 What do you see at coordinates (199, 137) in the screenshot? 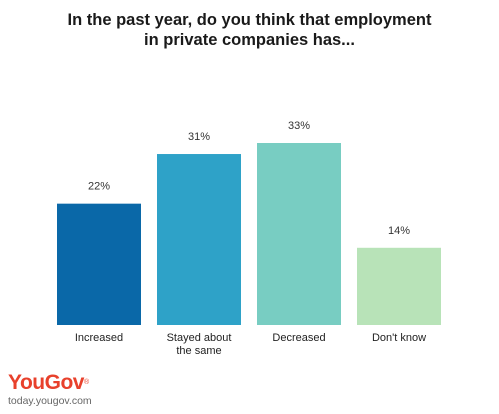
I see `data-label-2: 31%` at bounding box center [199, 137].